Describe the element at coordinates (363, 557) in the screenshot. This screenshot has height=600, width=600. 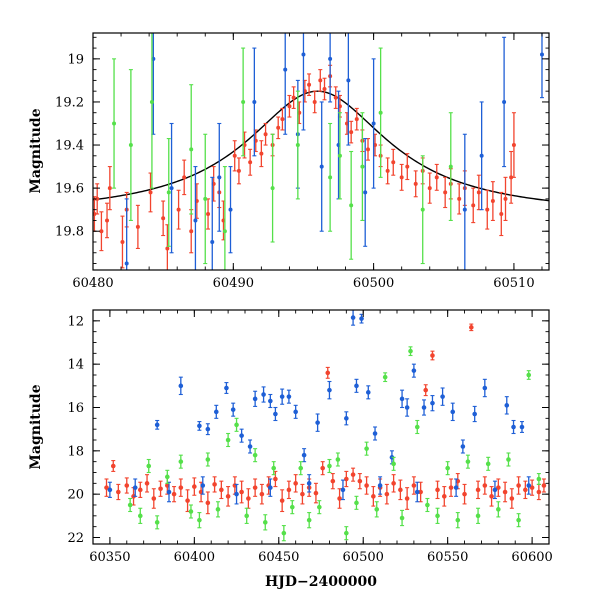
I see `bottom-x-tick-label: 60500` at that location.